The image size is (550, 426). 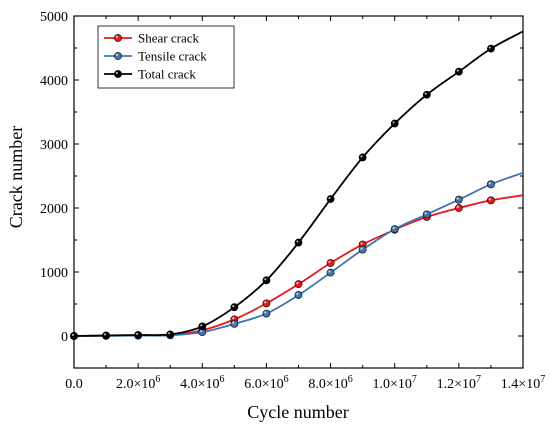 I want to click on y-tick-label: 0, so click(x=64, y=337).